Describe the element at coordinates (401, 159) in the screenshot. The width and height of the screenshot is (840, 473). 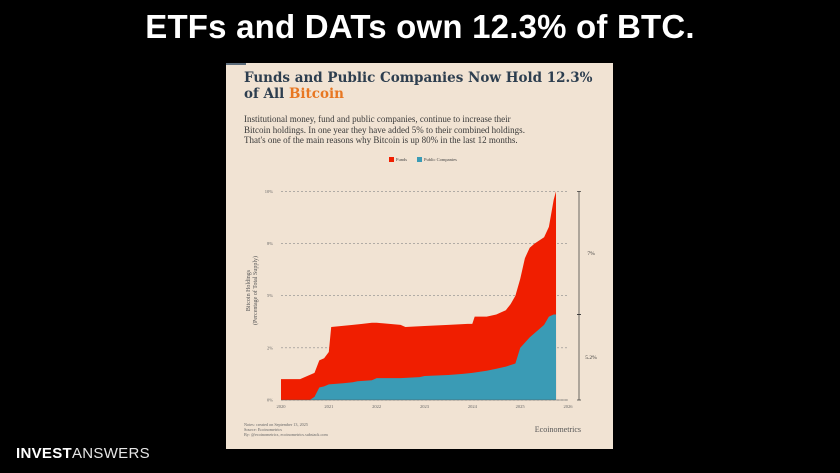
I see `legend-label-funds: Funds` at that location.